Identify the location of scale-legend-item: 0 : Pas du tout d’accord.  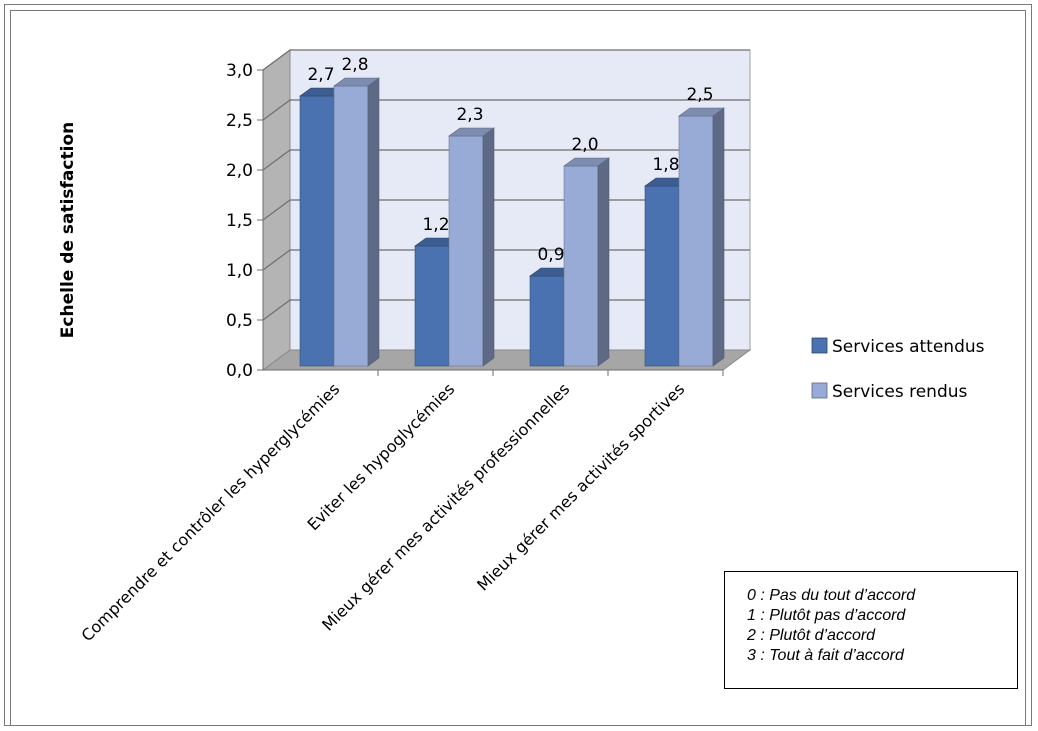
(831, 595).